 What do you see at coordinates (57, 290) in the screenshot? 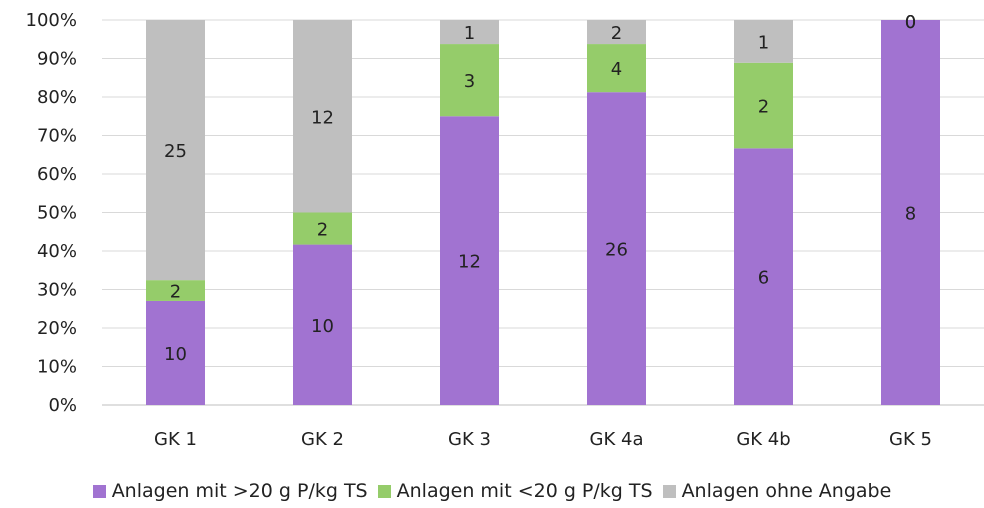
I see `y-tick-label: 30%` at bounding box center [57, 290].